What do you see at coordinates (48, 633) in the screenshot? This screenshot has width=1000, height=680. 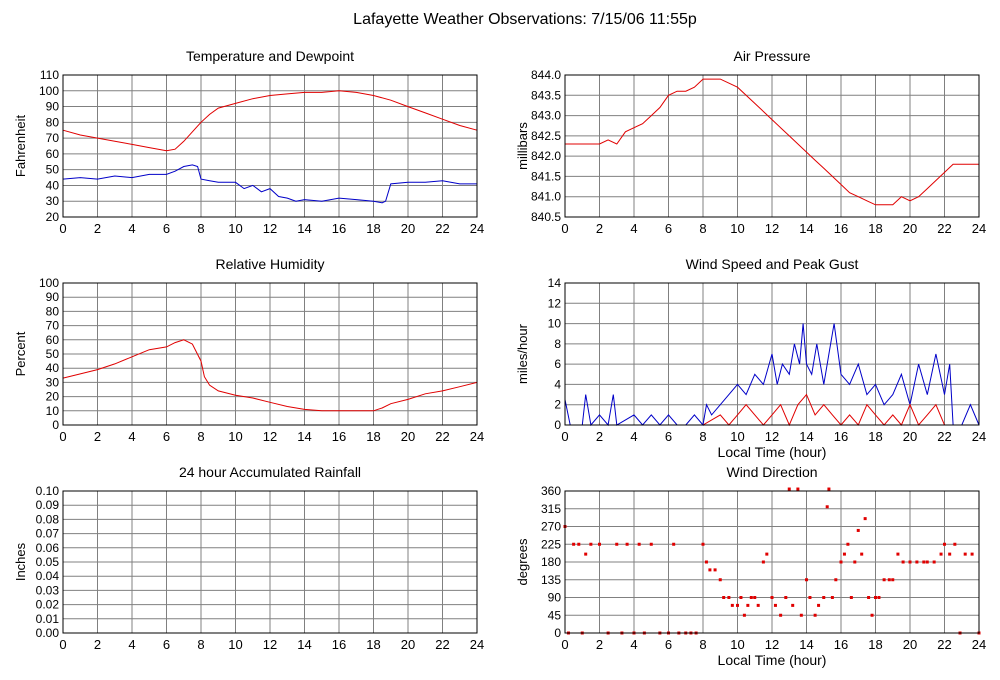 I see `rain-y-tick-label: 0.00` at bounding box center [48, 633].